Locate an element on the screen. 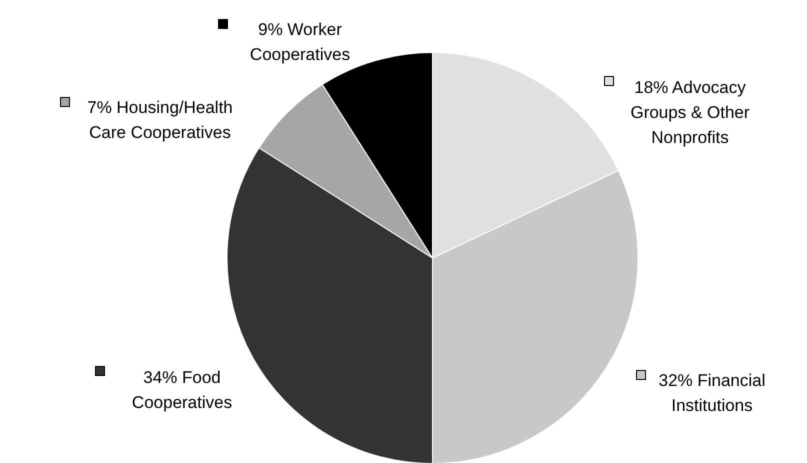 The width and height of the screenshot is (807, 463). legend-label: 32% Financial Institutions is located at coordinates (712, 393).